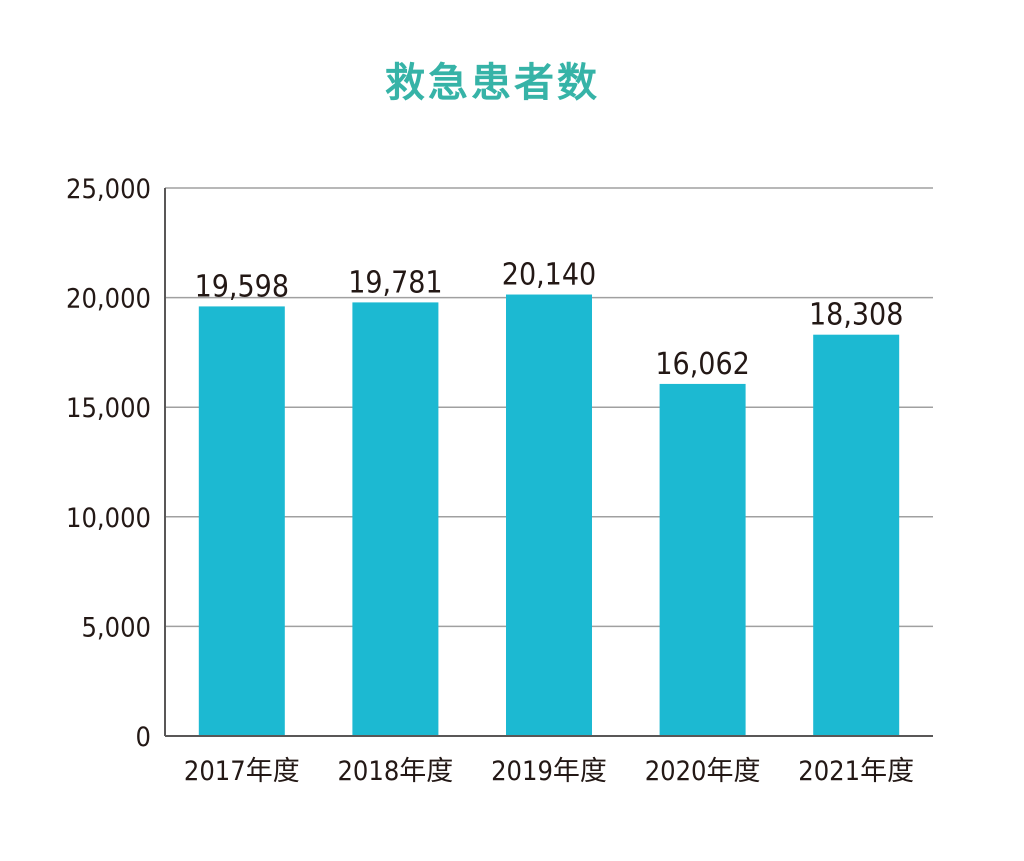 The width and height of the screenshot is (1024, 861). Describe the element at coordinates (108, 299) in the screenshot. I see `y-tick-label: 20,000` at that location.